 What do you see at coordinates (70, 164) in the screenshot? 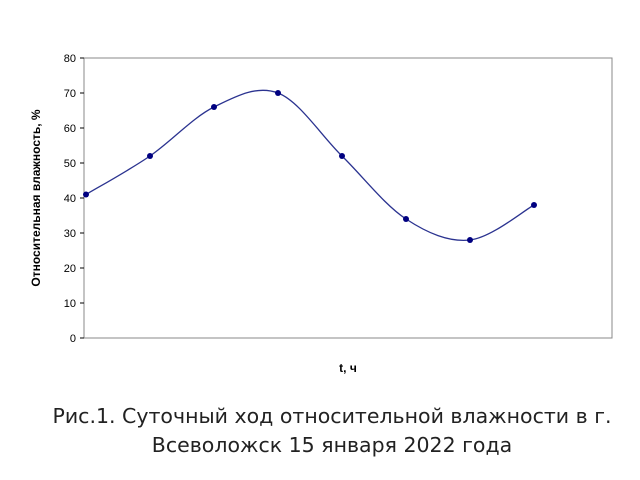
I see `y-tick-label: 50` at bounding box center [70, 164].